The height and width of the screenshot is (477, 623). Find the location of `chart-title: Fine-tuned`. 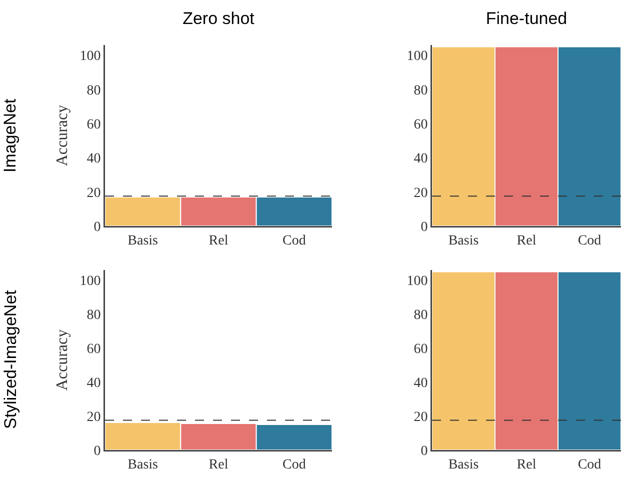

chart-title: Fine-tuned is located at coordinates (527, 18).